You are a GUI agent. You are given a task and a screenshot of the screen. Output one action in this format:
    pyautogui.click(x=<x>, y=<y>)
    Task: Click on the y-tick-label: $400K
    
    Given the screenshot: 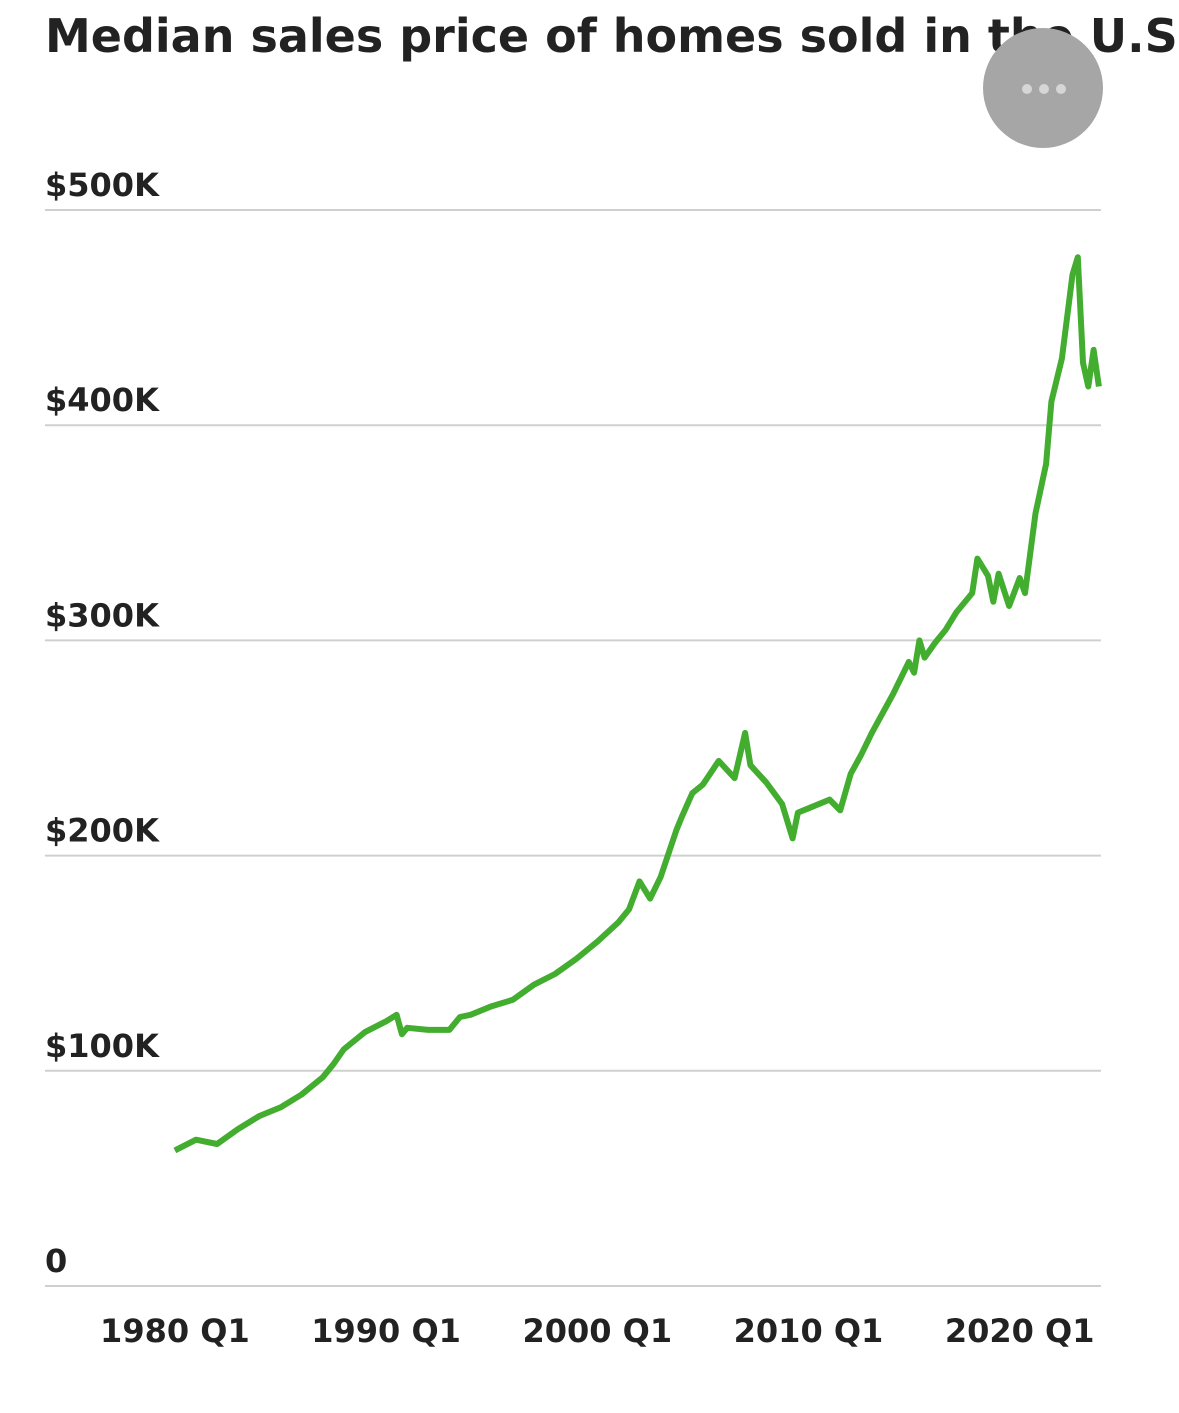 What is the action you would take?
    pyautogui.click(x=102, y=400)
    